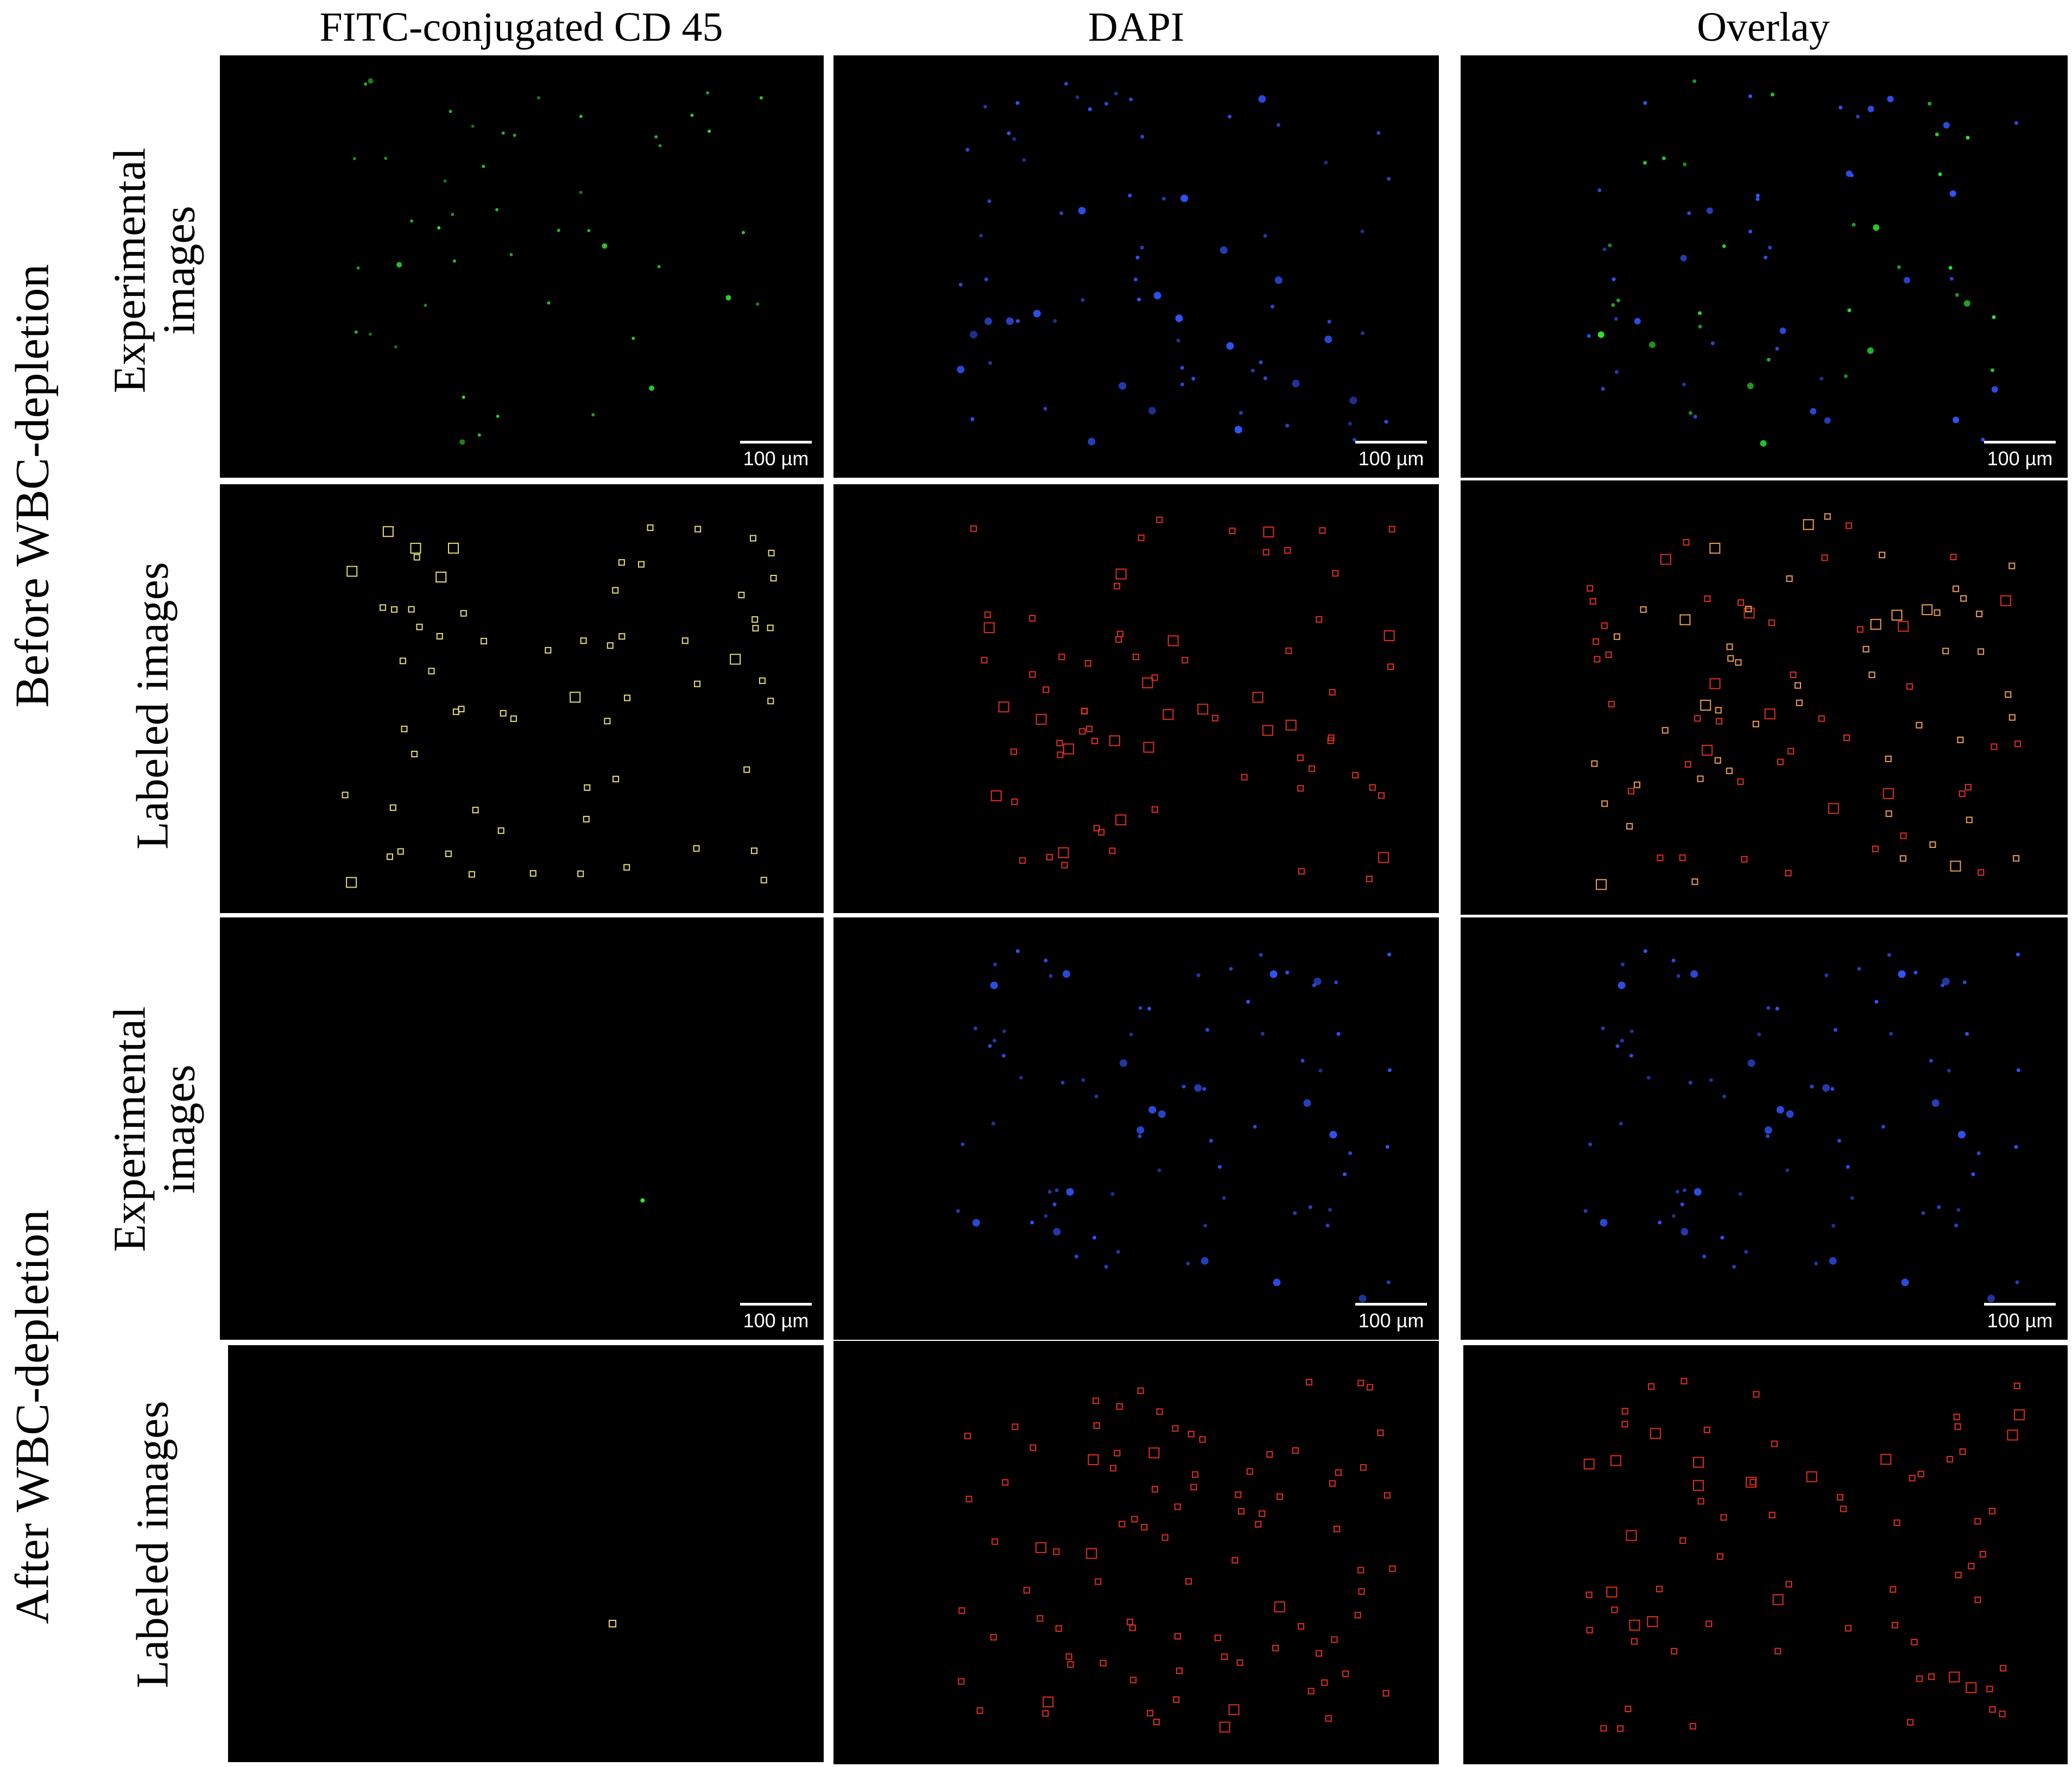  I want to click on row-label-before-labeled: Labeled images, so click(152, 706).